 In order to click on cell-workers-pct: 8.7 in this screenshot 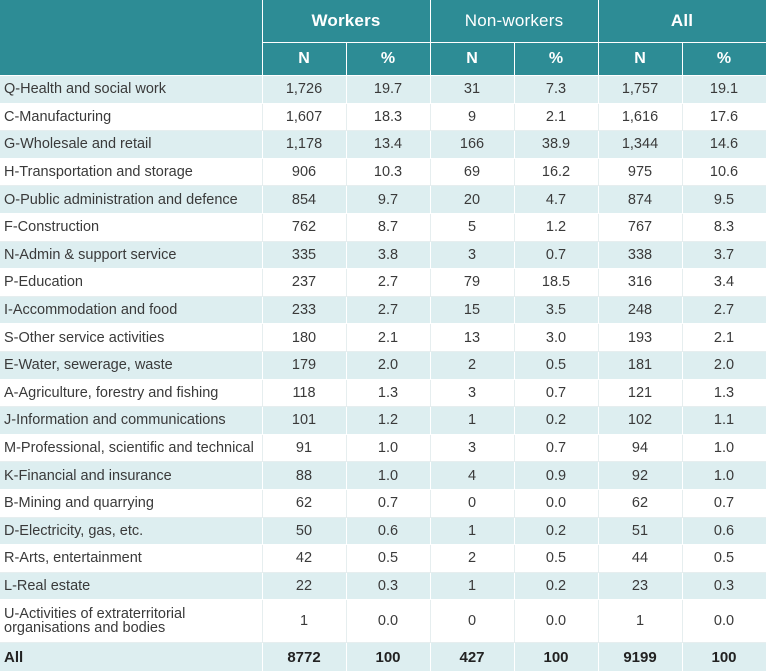, I will do `click(388, 227)`.